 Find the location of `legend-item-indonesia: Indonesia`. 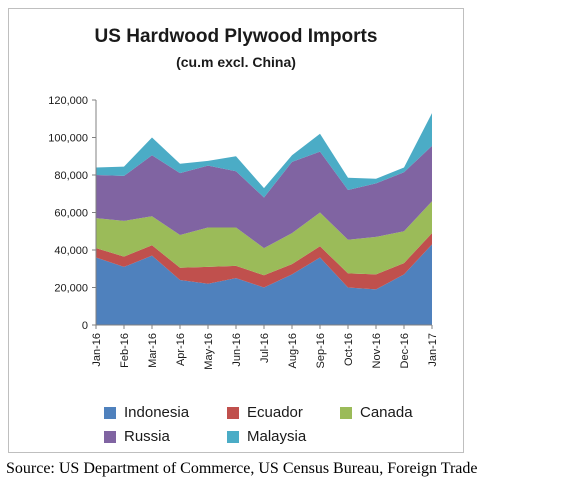

legend-item-indonesia: Indonesia is located at coordinates (146, 412).